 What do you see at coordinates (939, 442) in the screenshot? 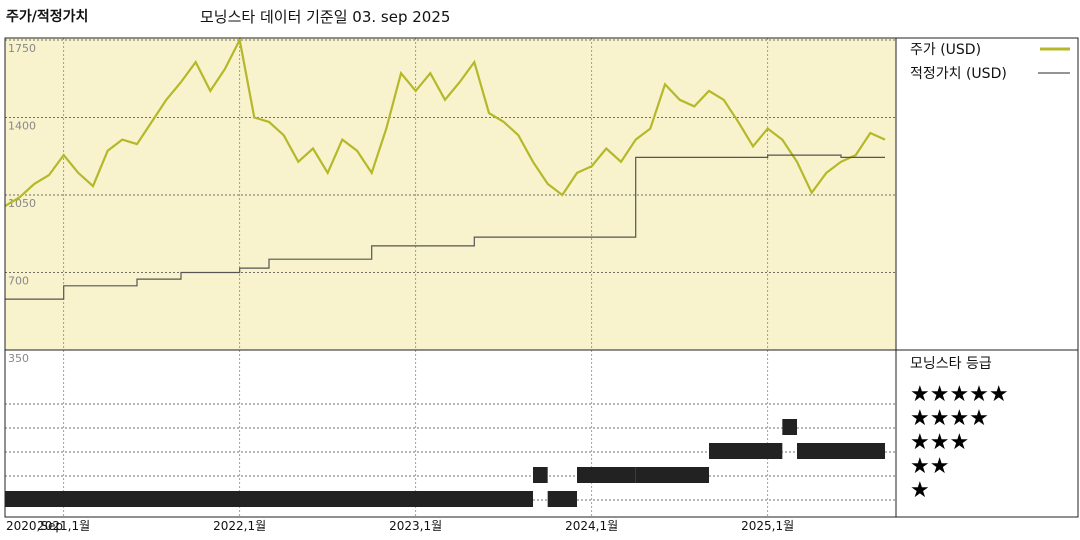
I see `rating-level-label: ★★★` at bounding box center [939, 442].